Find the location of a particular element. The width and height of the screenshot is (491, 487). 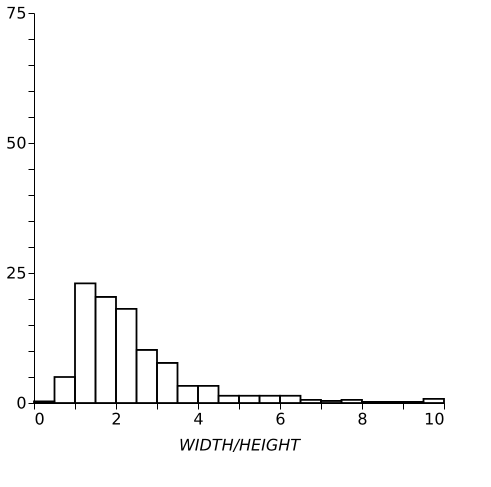

x-tick-label: 4 is located at coordinates (198, 419).